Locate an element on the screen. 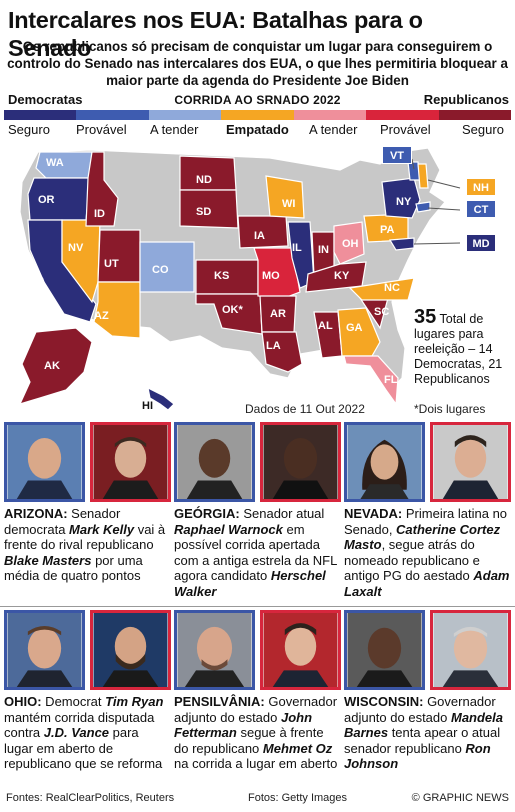  state-id is located at coordinates (102, 189).